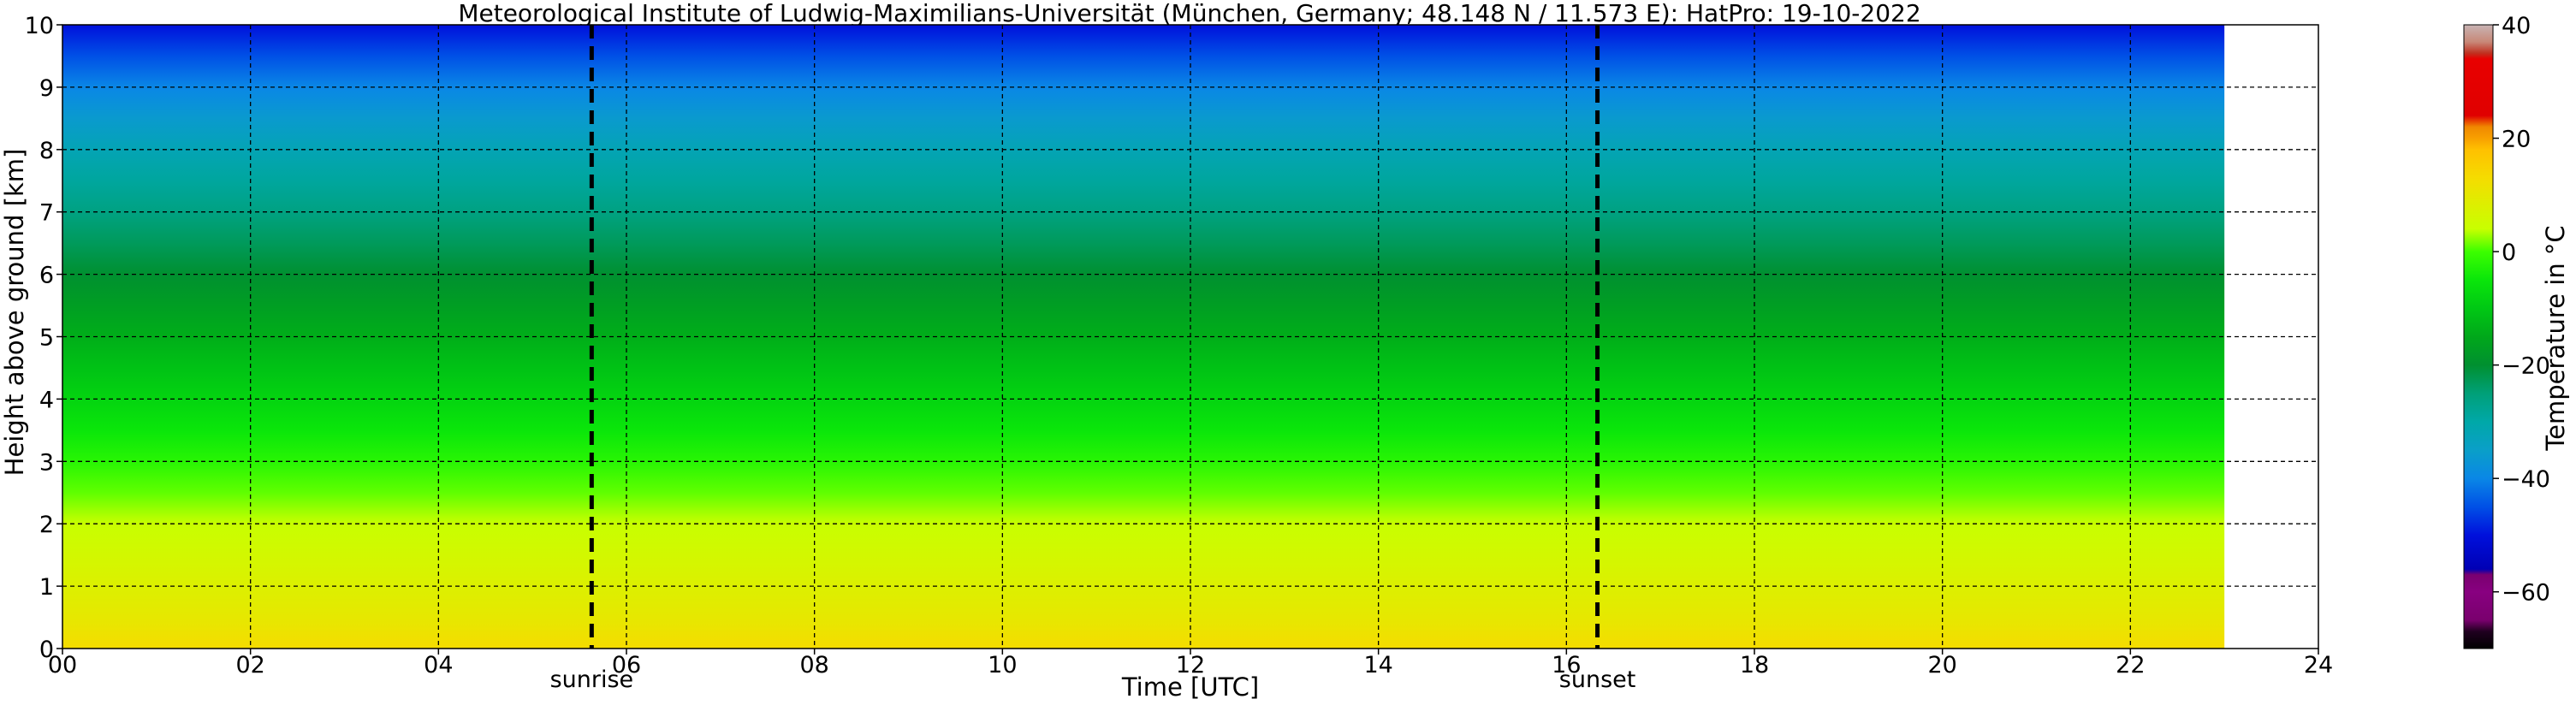 The width and height of the screenshot is (2576, 705). I want to click on y-tick-label: 5, so click(46, 338).